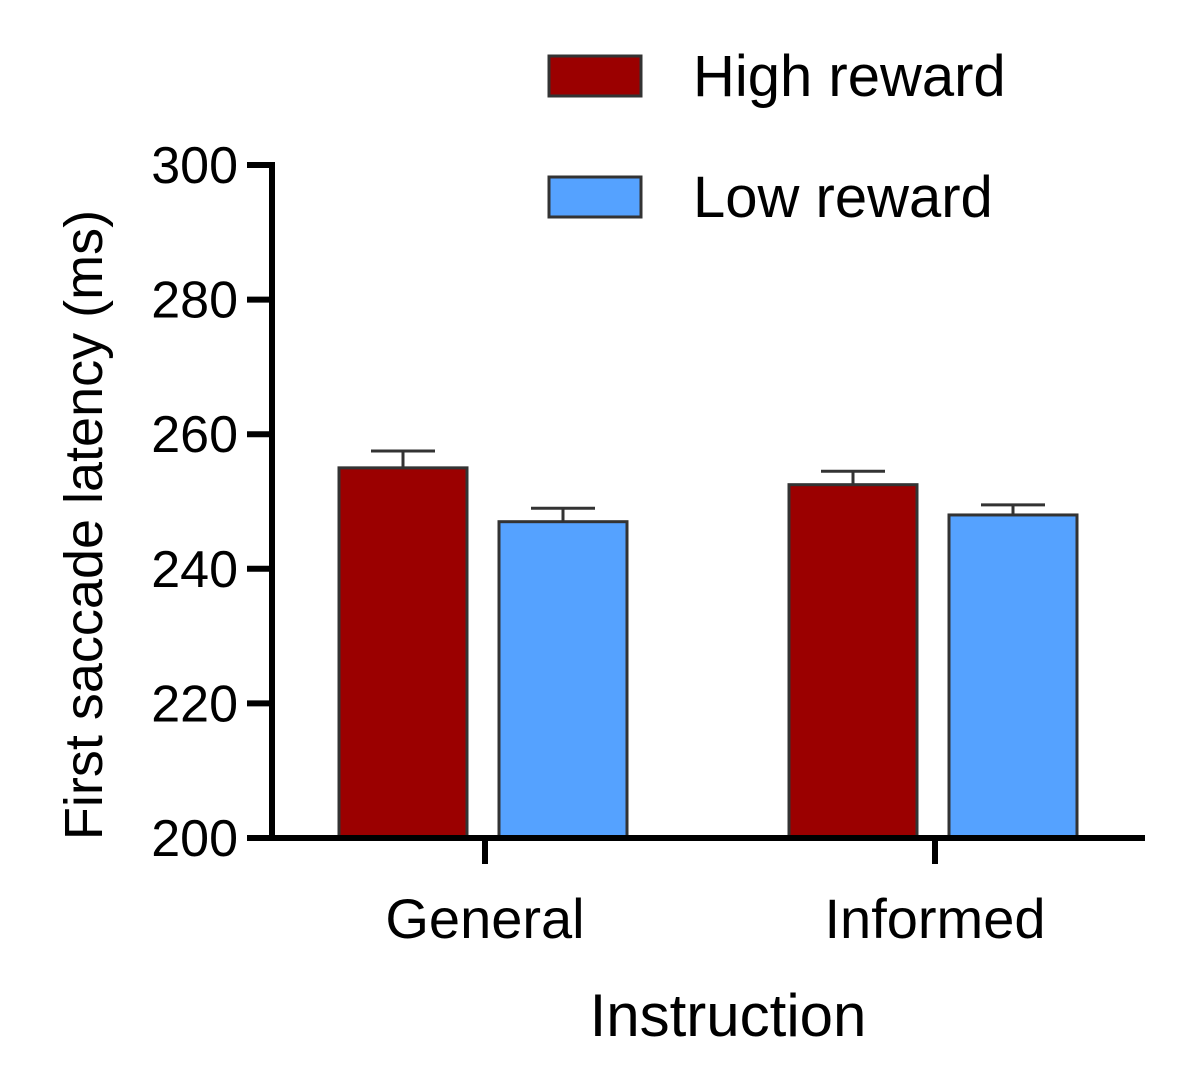 The width and height of the screenshot is (1200, 1091). Describe the element at coordinates (595, 197) in the screenshot. I see `legend-swatch-low-reward` at that location.